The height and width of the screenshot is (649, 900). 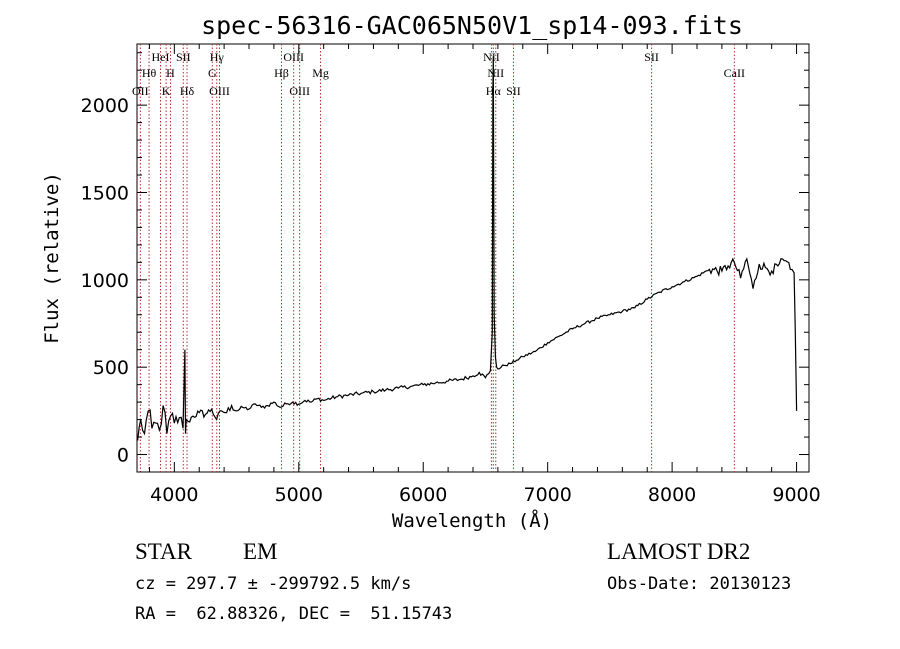 What do you see at coordinates (105, 193) in the screenshot?
I see `y-tick-label: 1500` at bounding box center [105, 193].